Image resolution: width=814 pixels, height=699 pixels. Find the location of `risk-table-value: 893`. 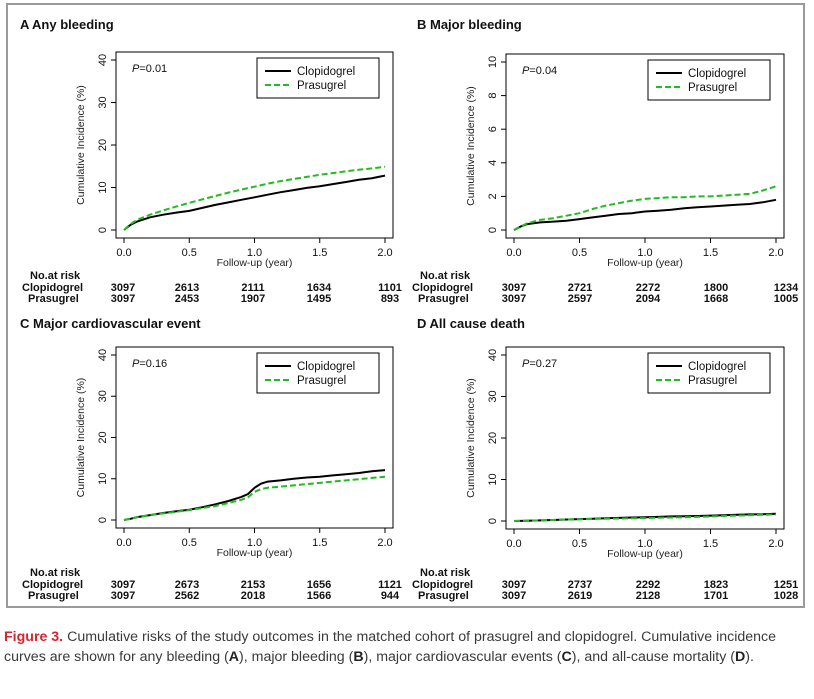

risk-table-value: 893 is located at coordinates (390, 299).